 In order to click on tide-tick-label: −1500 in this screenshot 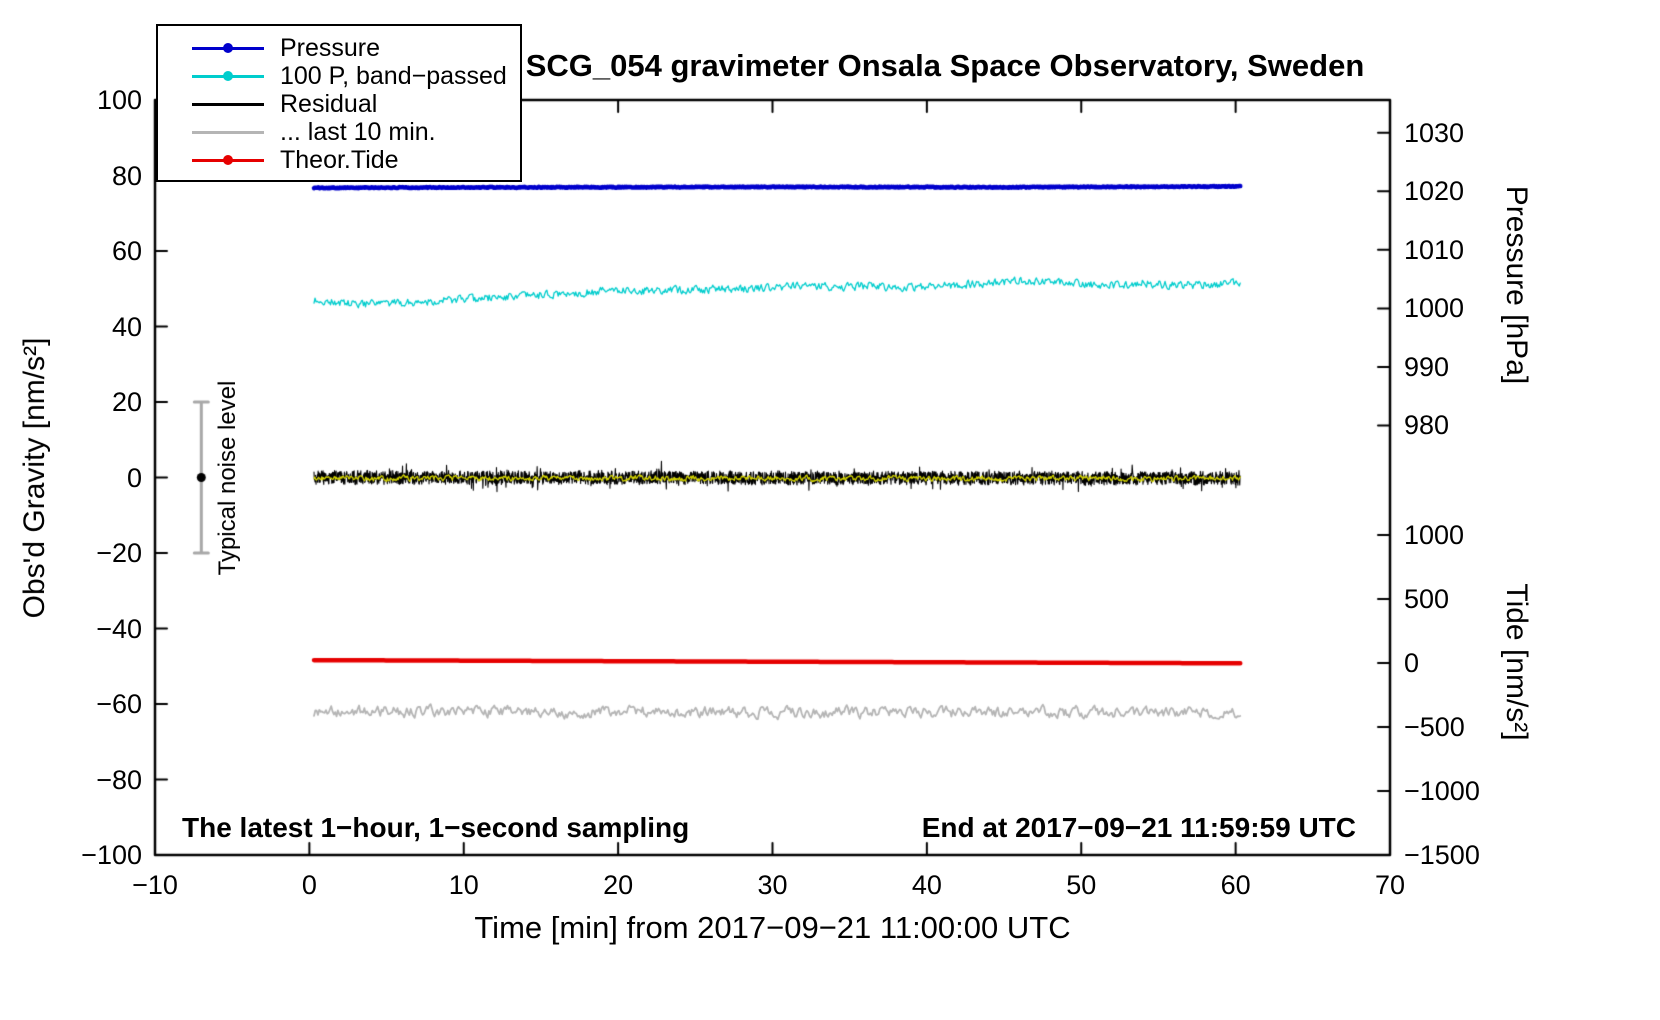, I will do `click(1442, 855)`.